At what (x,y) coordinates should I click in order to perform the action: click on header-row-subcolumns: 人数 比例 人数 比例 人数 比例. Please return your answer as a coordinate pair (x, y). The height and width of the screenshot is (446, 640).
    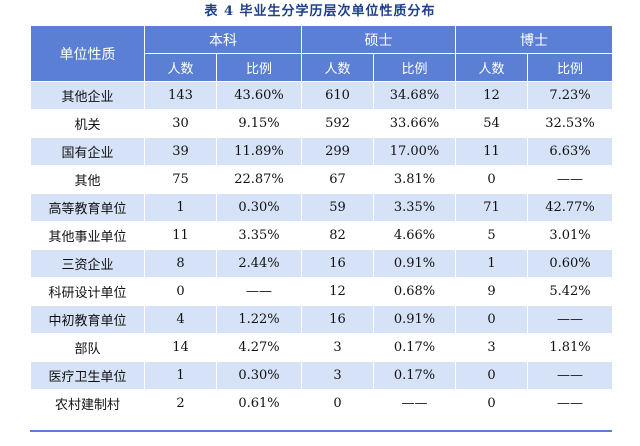
    Looking at the image, I should click on (322, 67).